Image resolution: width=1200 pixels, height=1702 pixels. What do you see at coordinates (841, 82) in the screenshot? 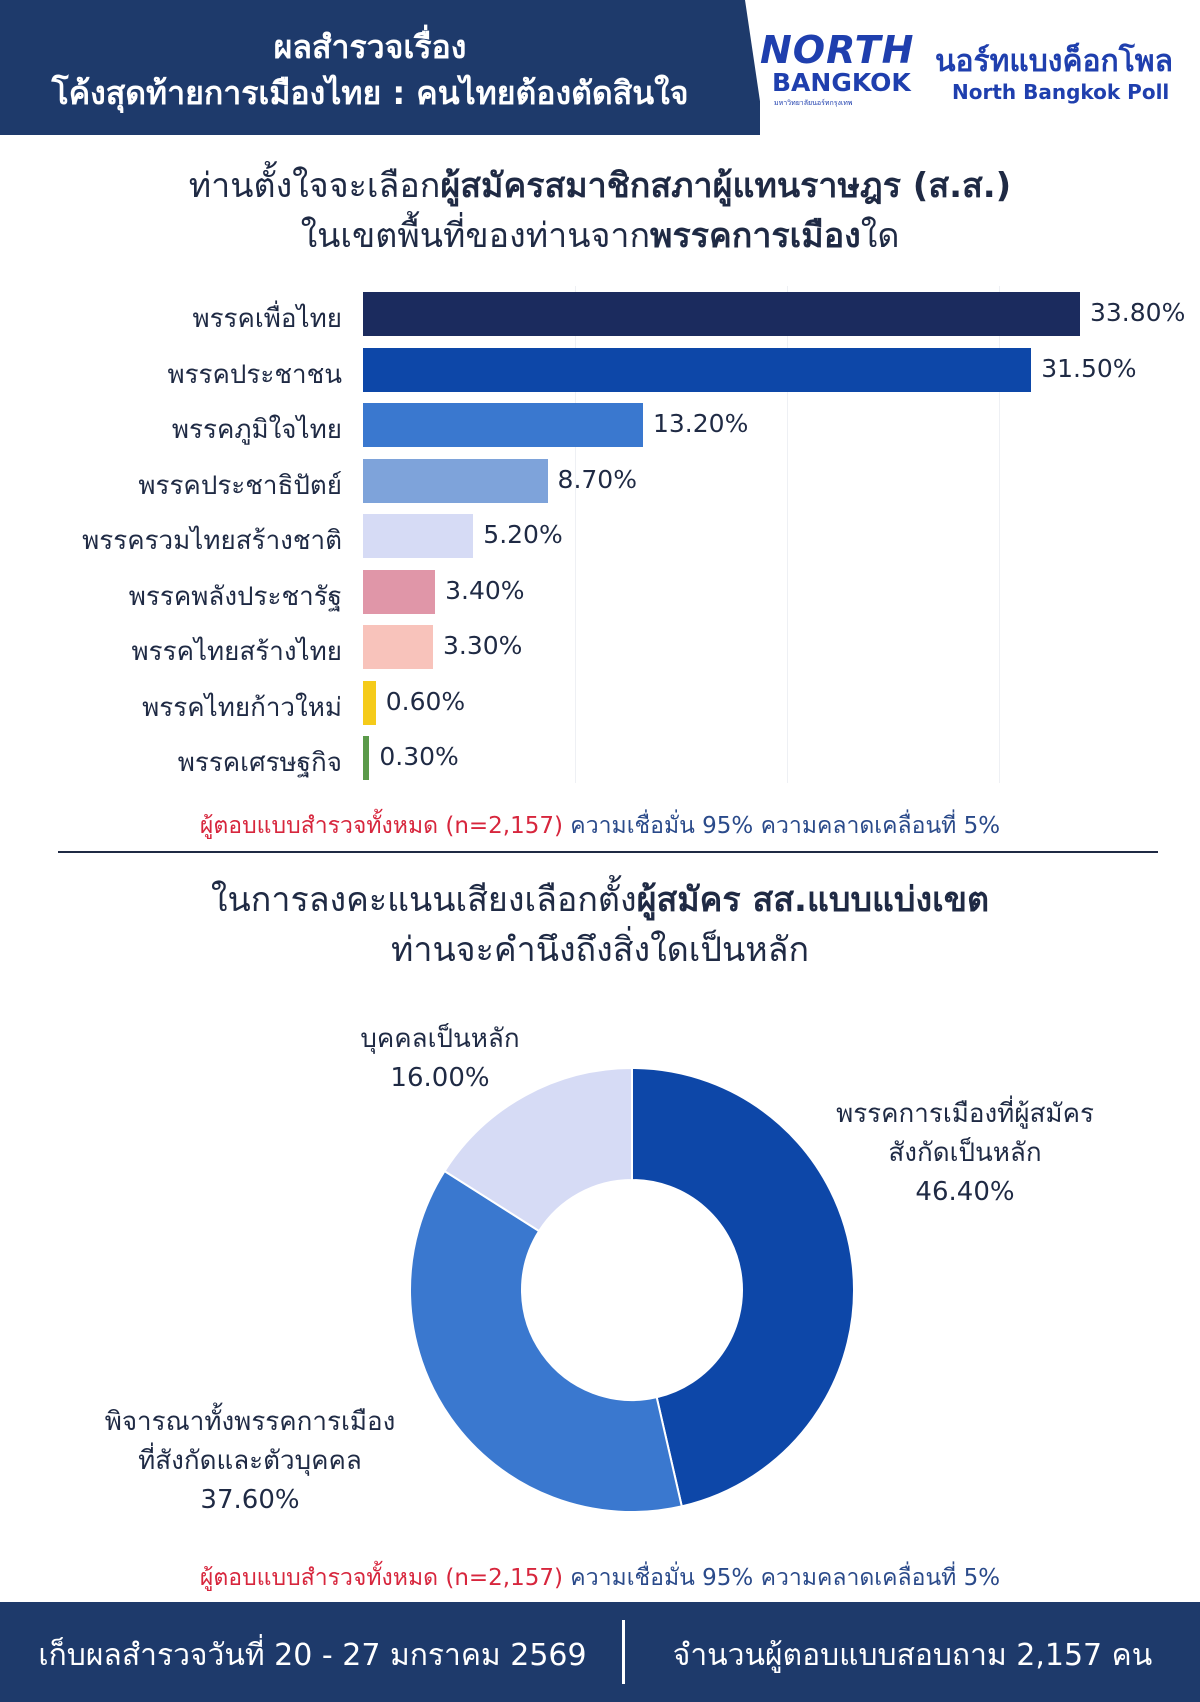
I see `logo-bangkok-text: BANGKOK` at bounding box center [841, 82].